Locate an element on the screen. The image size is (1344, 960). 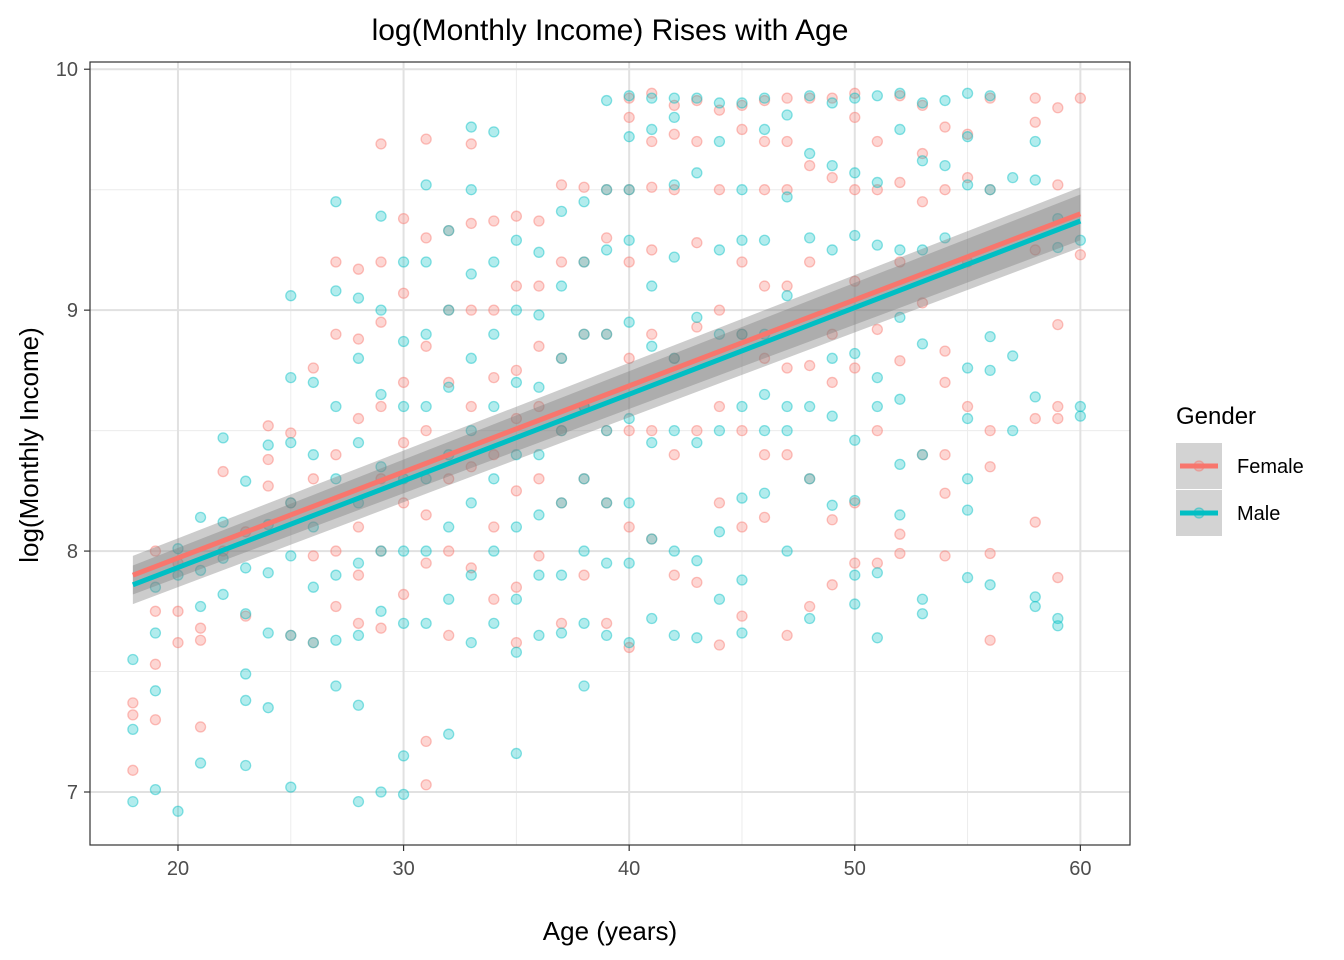
y-tick-label: 7 is located at coordinates (72, 793).